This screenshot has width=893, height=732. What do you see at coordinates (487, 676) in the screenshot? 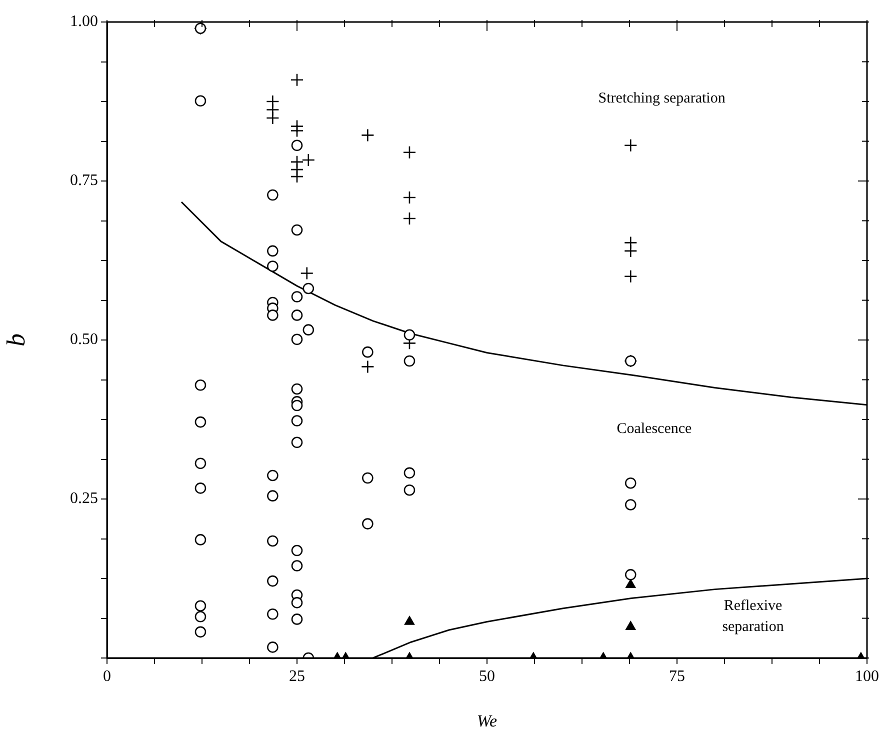
I see `x-tick-label: 50` at bounding box center [487, 676].